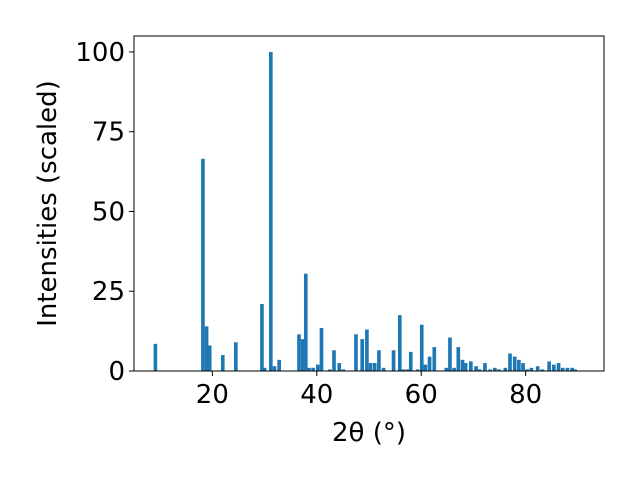 Image resolution: width=640 pixels, height=480 pixels. I want to click on y-tick-label: 0, so click(116, 372).